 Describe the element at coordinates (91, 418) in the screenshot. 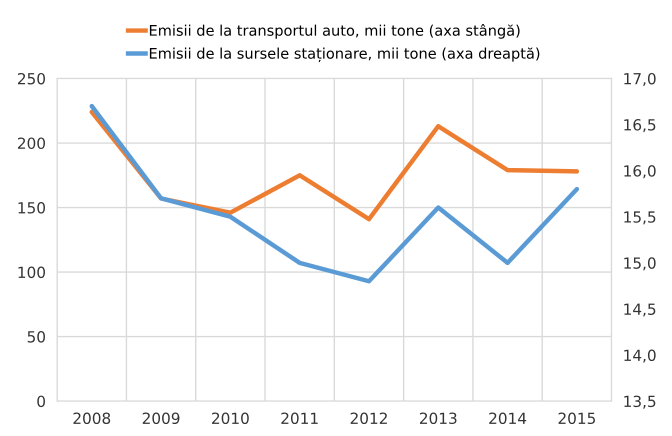

I see `x-tick-label: 2008` at that location.